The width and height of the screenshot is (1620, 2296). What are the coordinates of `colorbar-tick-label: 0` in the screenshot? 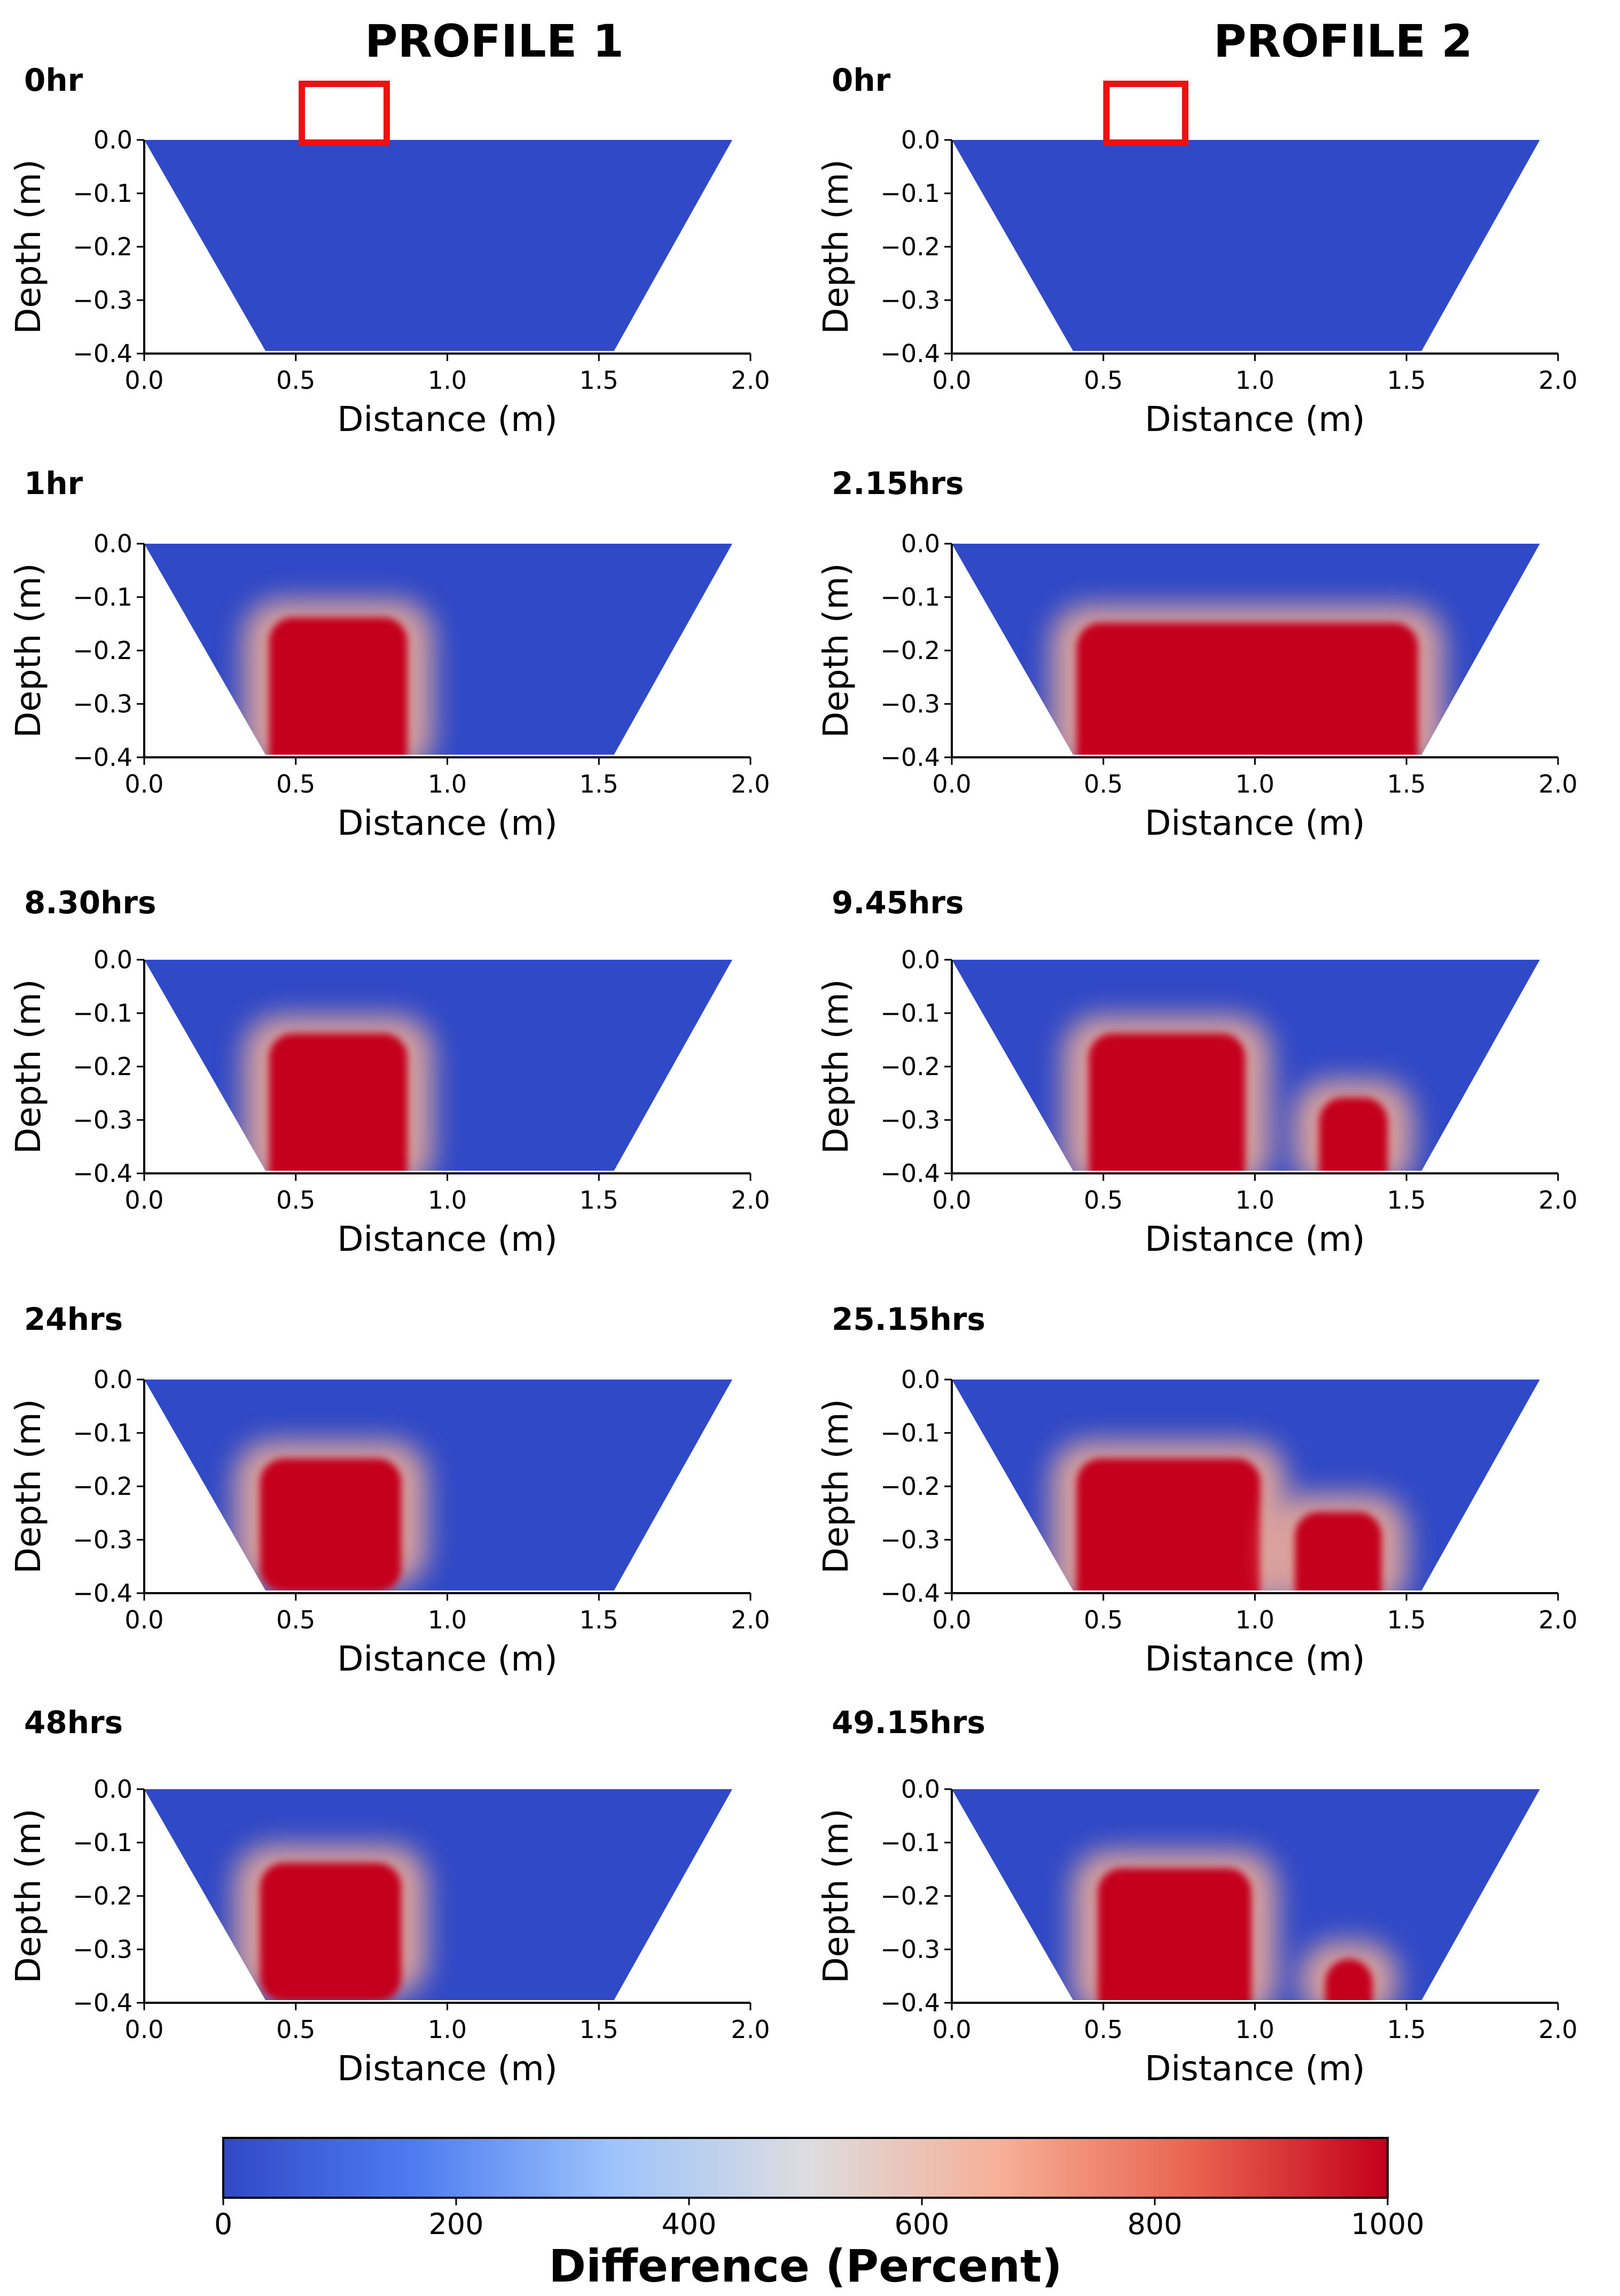 It's located at (223, 2224).